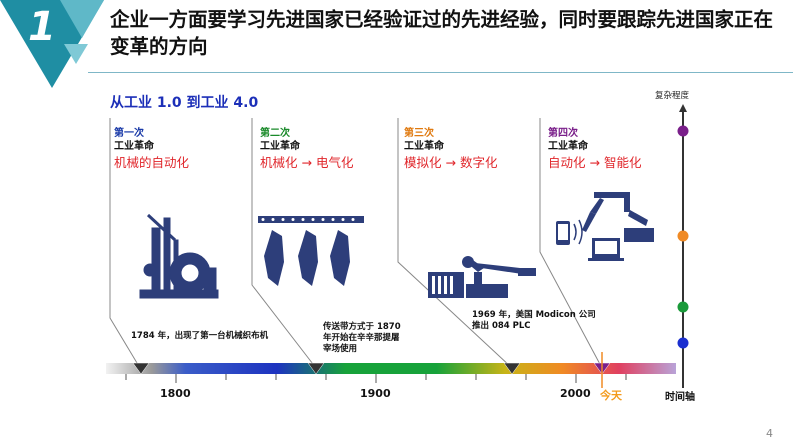 The image size is (793, 446). Describe the element at coordinates (311, 251) in the screenshot. I see `conveyor-illustration` at that location.